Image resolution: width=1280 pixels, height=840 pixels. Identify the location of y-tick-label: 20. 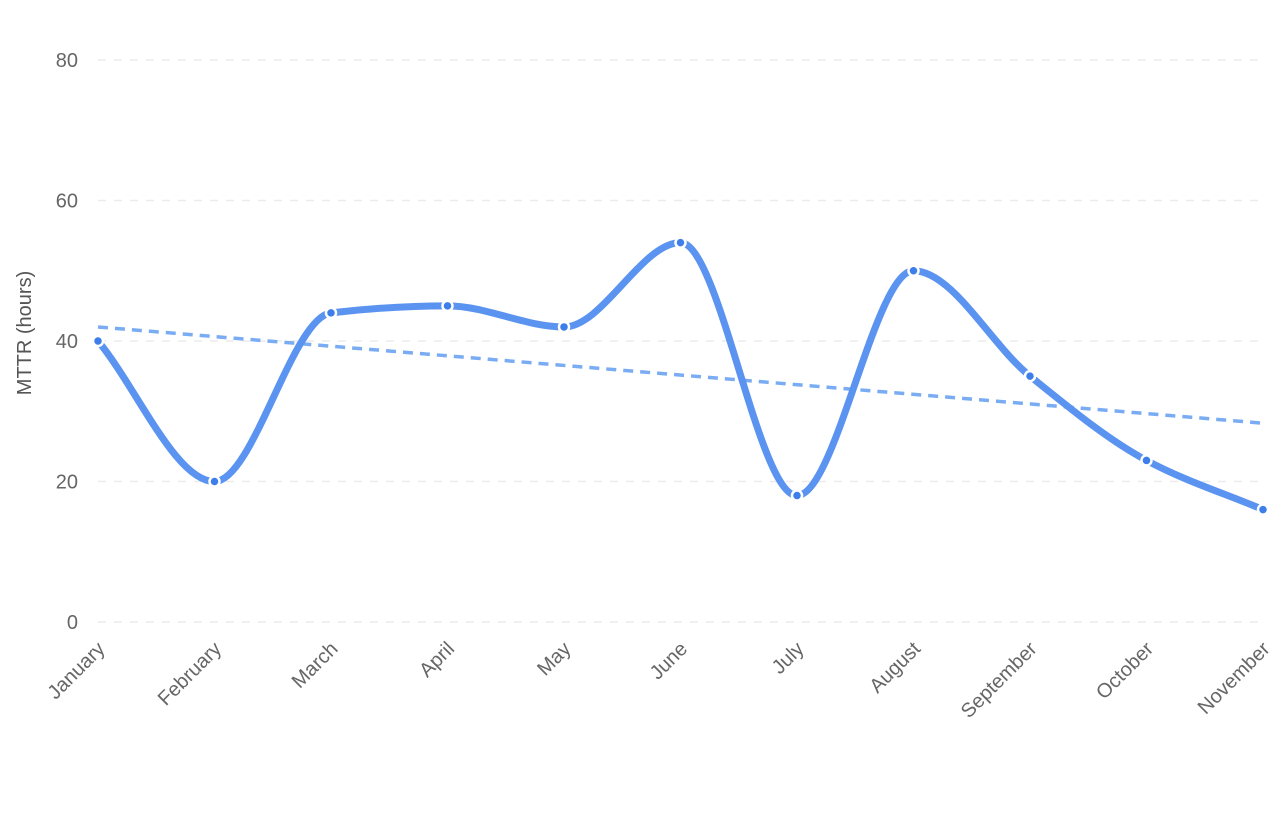
(67, 483).